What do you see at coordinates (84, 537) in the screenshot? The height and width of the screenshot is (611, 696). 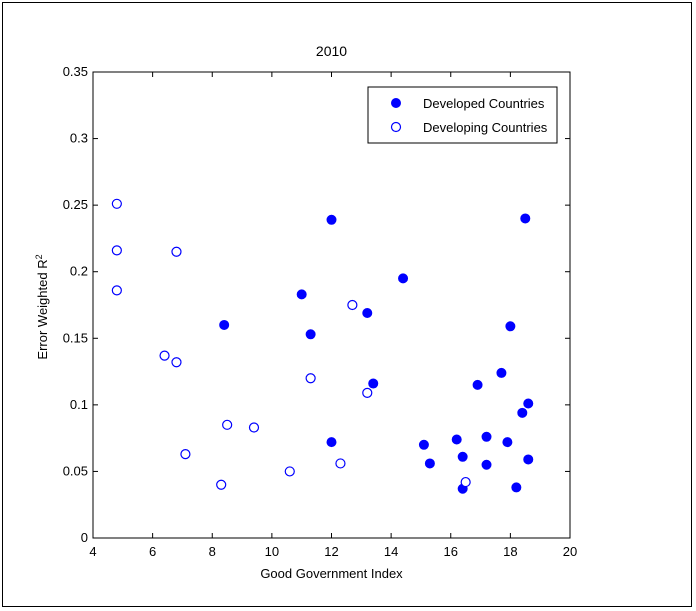 I see `y-tick-label: 0` at bounding box center [84, 537].